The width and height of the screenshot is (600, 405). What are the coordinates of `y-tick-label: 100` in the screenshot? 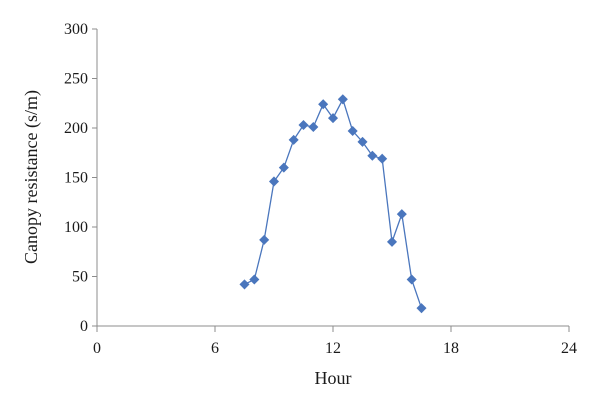 It's located at (76, 227).